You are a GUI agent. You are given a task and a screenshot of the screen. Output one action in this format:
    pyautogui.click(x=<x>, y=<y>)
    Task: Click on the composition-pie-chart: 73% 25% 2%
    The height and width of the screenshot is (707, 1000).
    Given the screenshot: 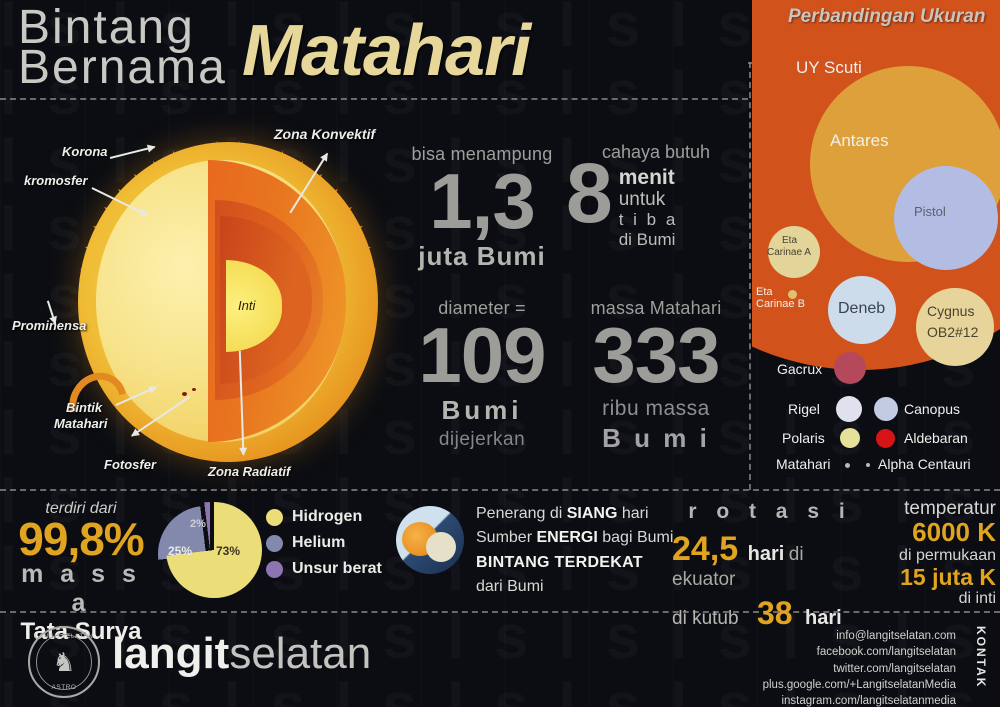 What is the action you would take?
    pyautogui.click(x=206, y=551)
    